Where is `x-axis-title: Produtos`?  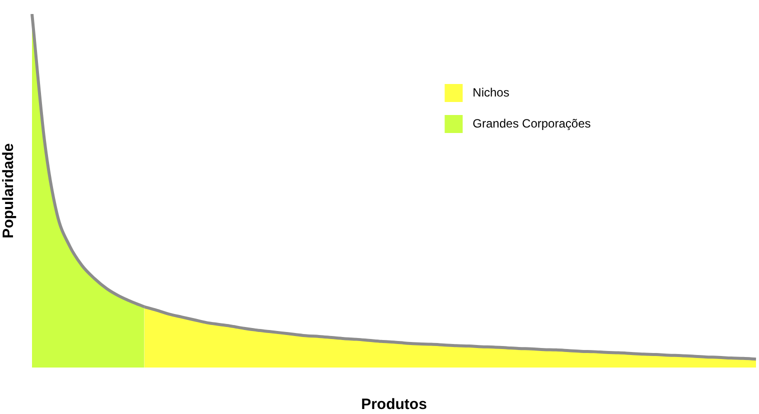
x-axis-title: Produtos is located at coordinates (394, 405).